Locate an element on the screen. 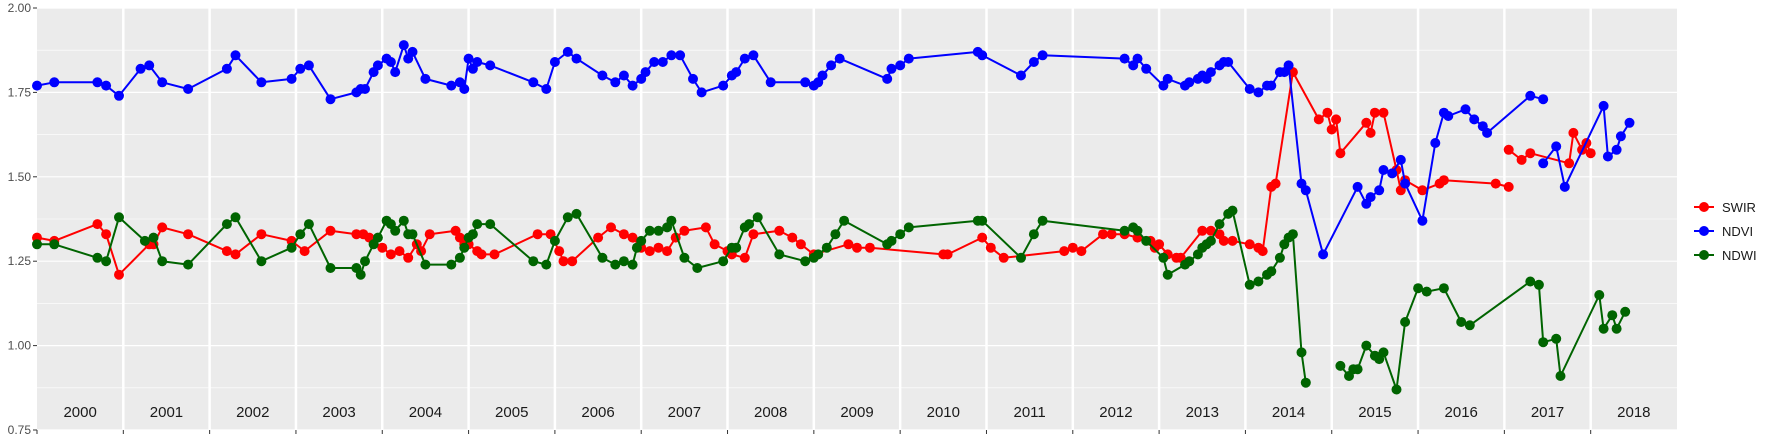 The width and height of the screenshot is (1773, 442). year-label: 2002 is located at coordinates (252, 412).